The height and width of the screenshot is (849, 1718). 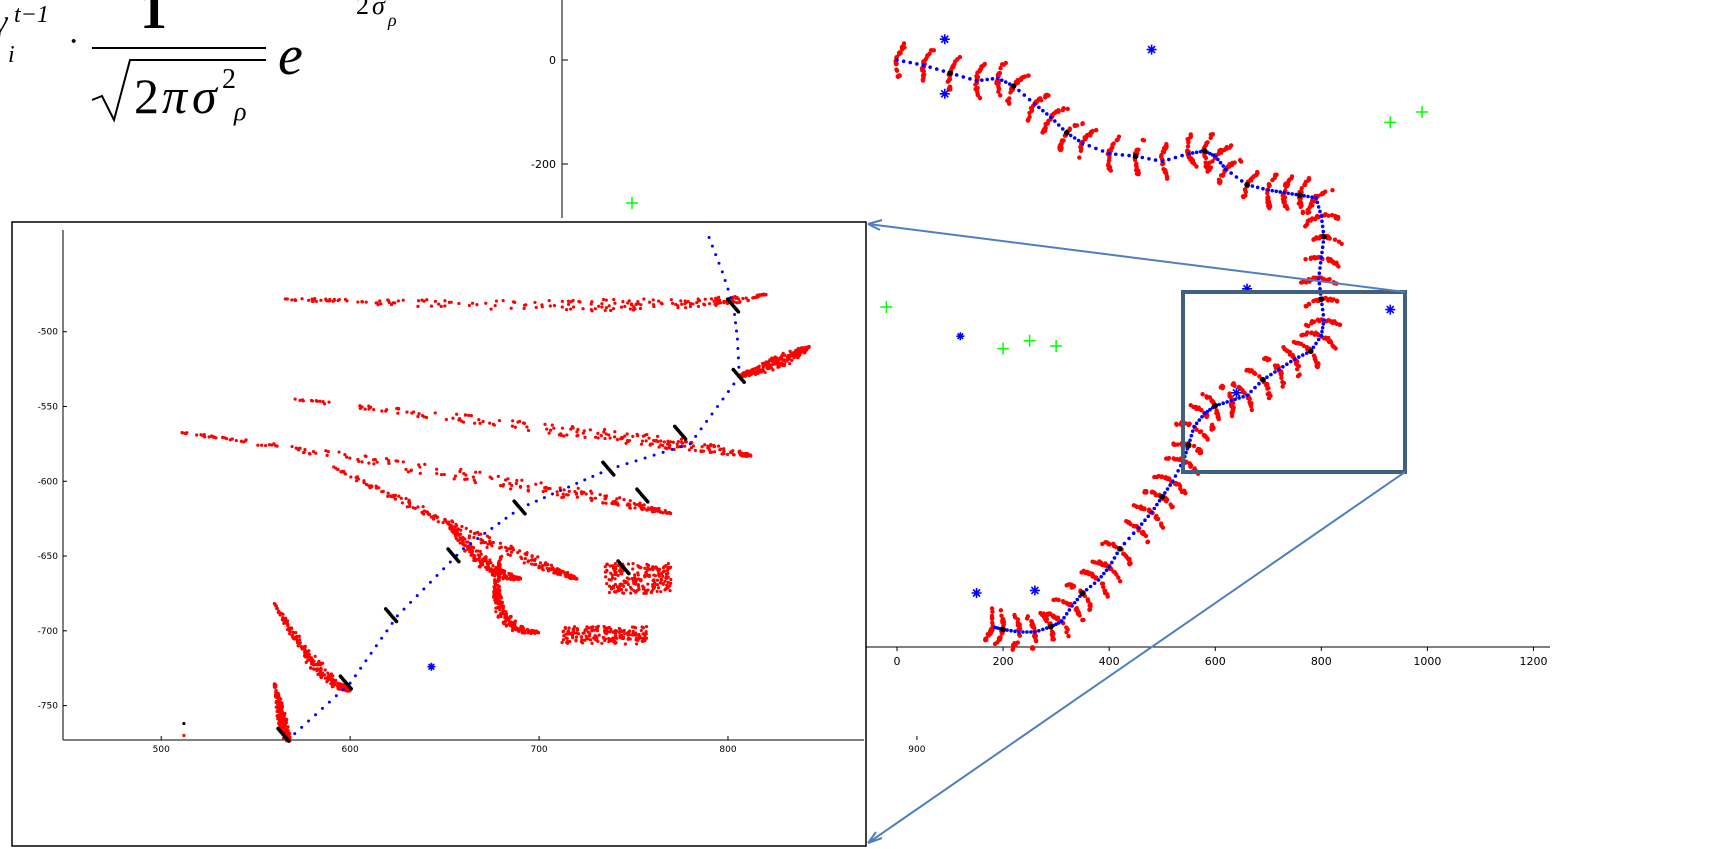 What do you see at coordinates (1247, 288) in the screenshot?
I see `main-landmark-blue` at bounding box center [1247, 288].